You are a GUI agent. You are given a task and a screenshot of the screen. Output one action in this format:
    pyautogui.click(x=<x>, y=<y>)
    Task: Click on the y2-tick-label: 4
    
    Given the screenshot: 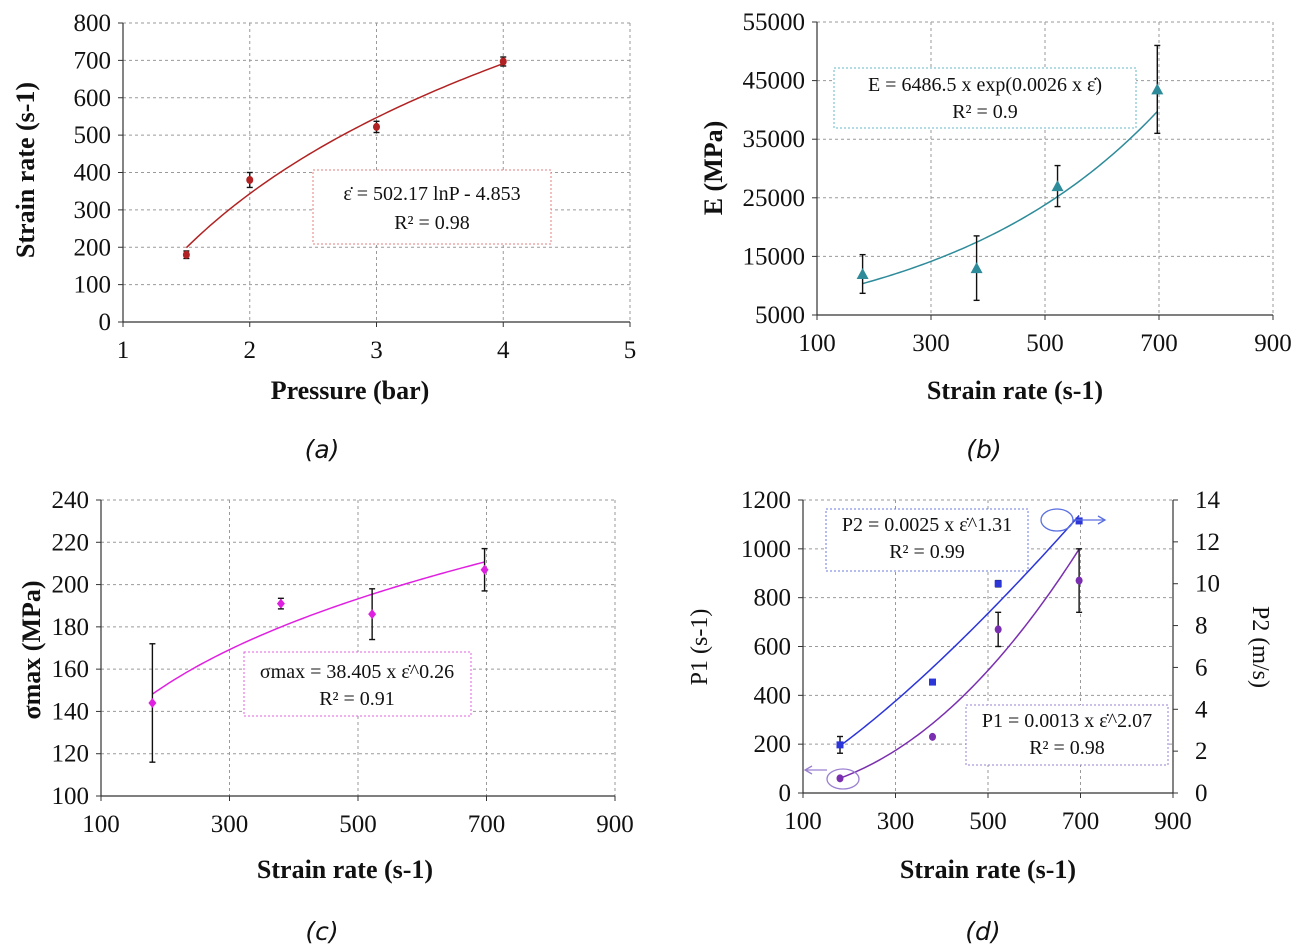 What is the action you would take?
    pyautogui.click(x=1201, y=709)
    